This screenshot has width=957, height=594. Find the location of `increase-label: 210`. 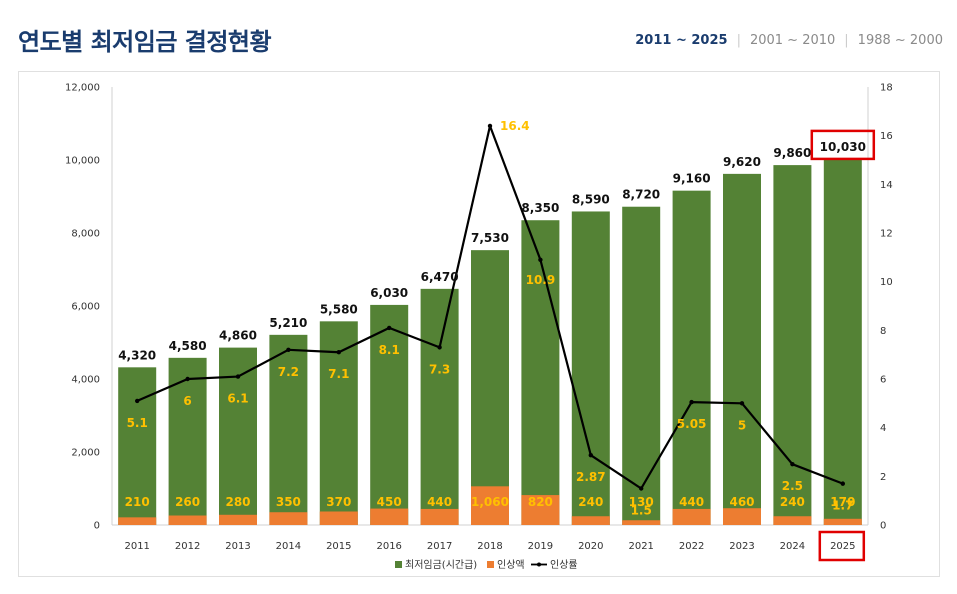

increase-label: 210 is located at coordinates (137, 502).